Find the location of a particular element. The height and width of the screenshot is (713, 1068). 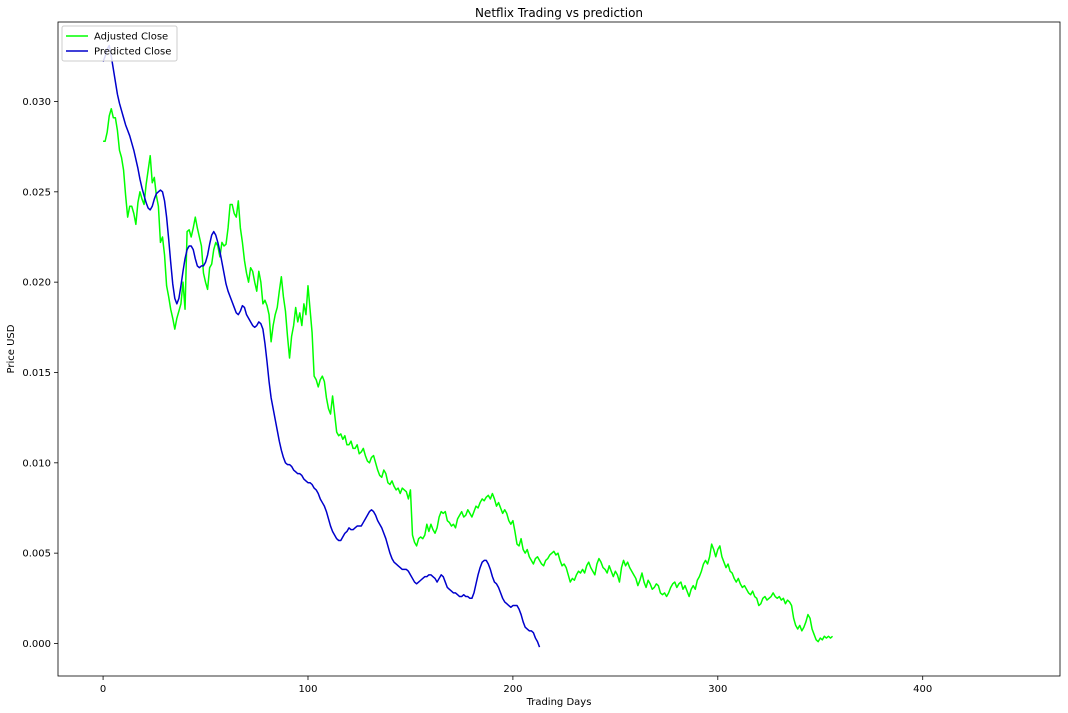

x-axis: 0 100 200 300 400 is located at coordinates (516, 685).